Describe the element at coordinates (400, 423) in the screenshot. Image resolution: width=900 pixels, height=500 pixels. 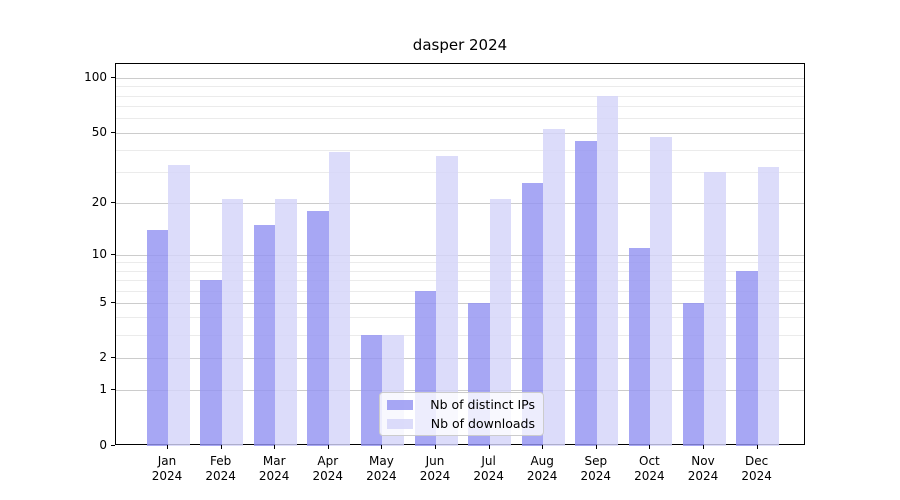
I see `legend-swatch-downloads` at that location.